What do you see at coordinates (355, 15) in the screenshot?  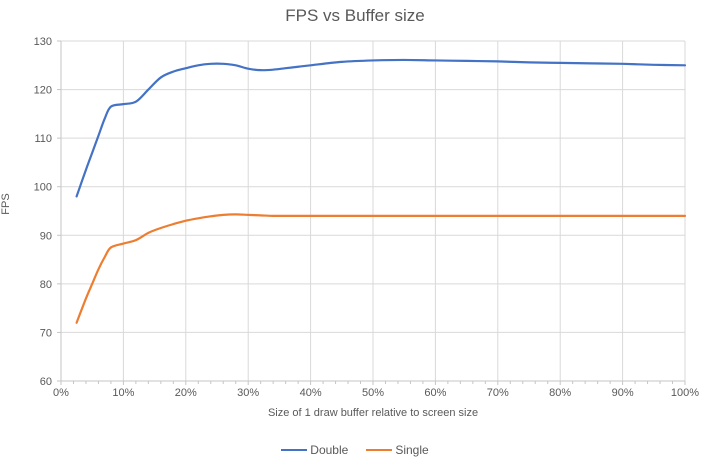 I see `chart-title: FPS vs Buffer size` at bounding box center [355, 15].